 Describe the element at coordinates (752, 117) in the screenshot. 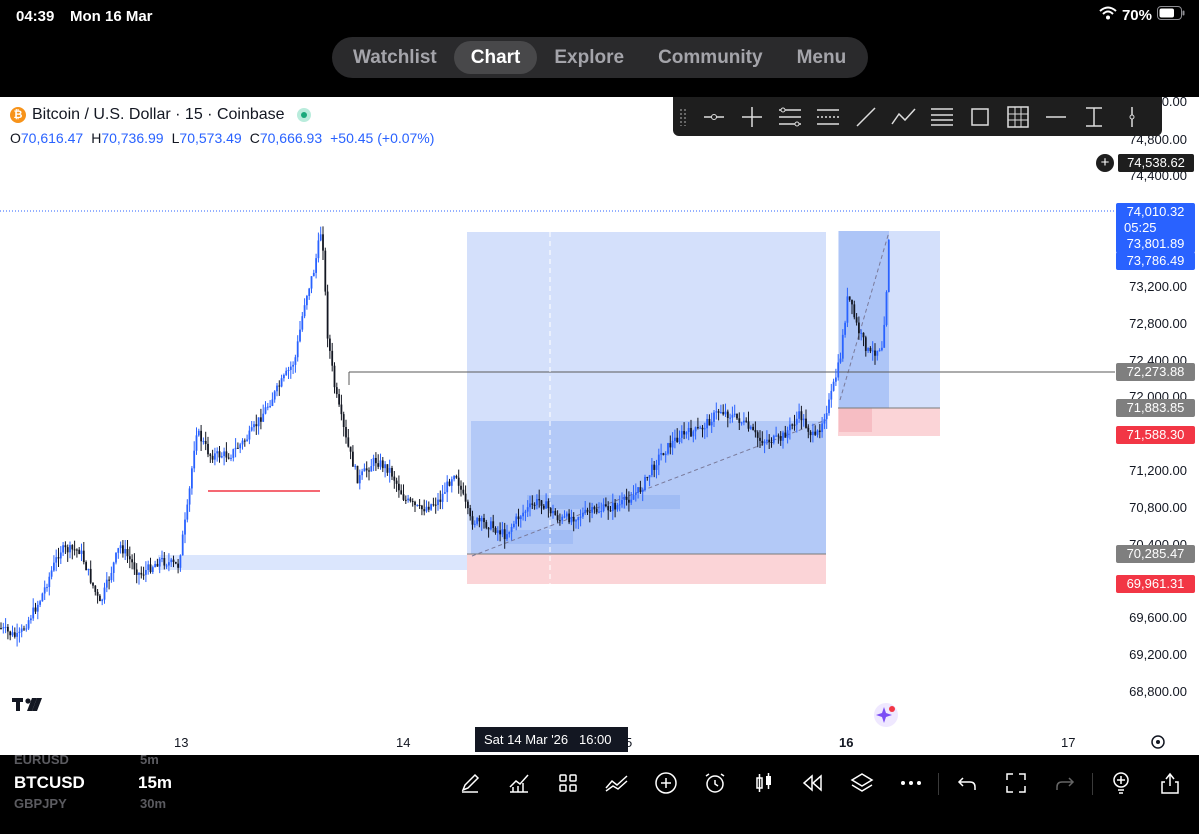

I see `crosshair-line-icon` at that location.